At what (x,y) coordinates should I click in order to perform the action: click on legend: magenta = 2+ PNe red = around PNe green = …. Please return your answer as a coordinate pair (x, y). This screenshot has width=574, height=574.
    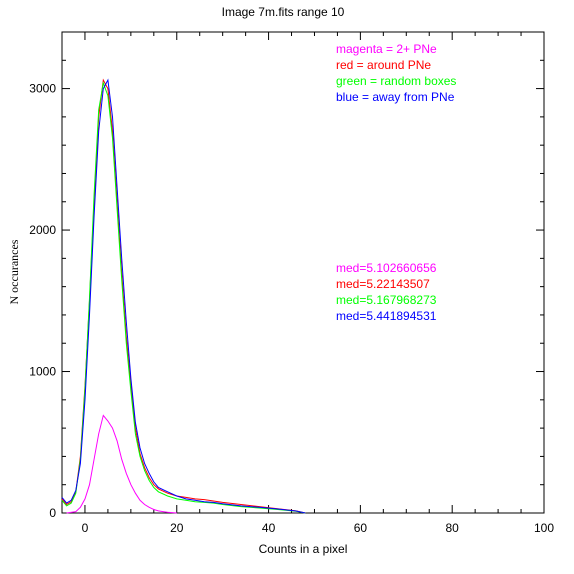
    Looking at the image, I should click on (396, 73).